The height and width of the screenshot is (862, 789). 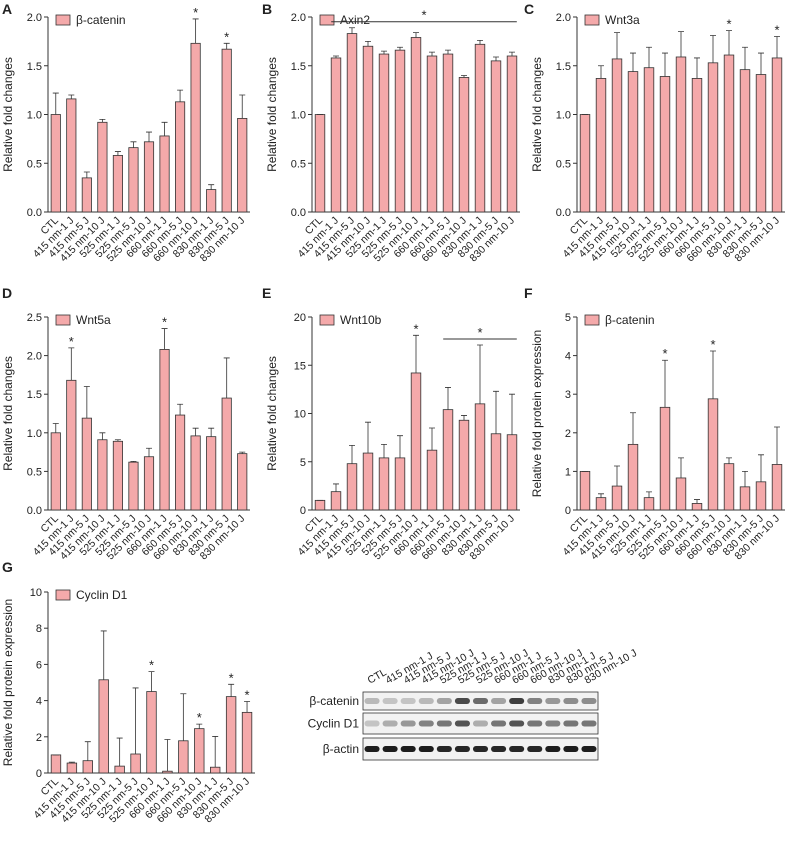 I want to click on panel-label: E, so click(x=266, y=293).